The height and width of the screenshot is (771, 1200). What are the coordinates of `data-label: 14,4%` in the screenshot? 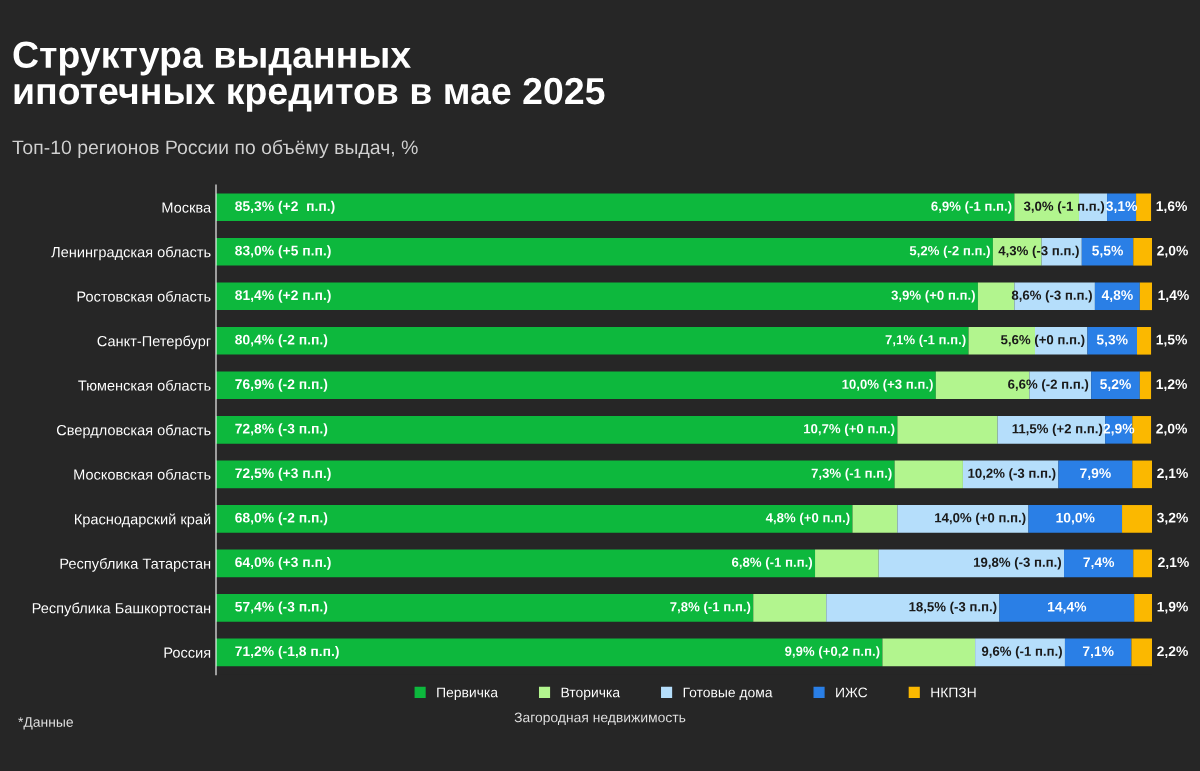 It's located at (1067, 607).